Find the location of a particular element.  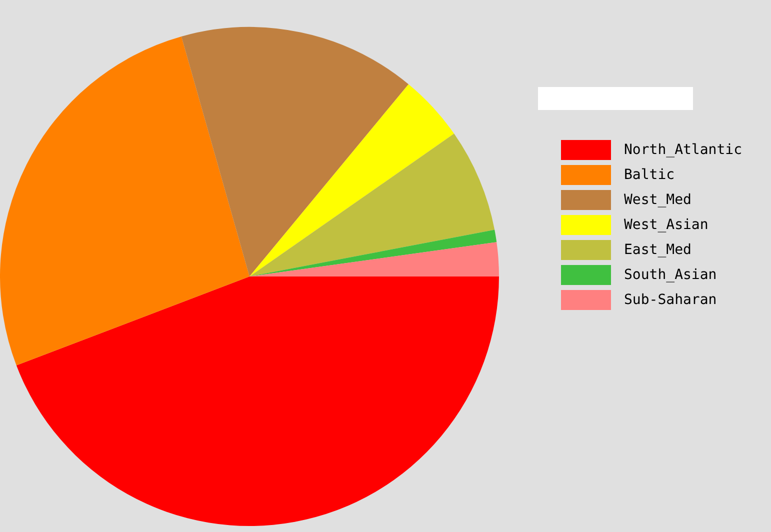

legend-label: North_Atlantic is located at coordinates (683, 150).